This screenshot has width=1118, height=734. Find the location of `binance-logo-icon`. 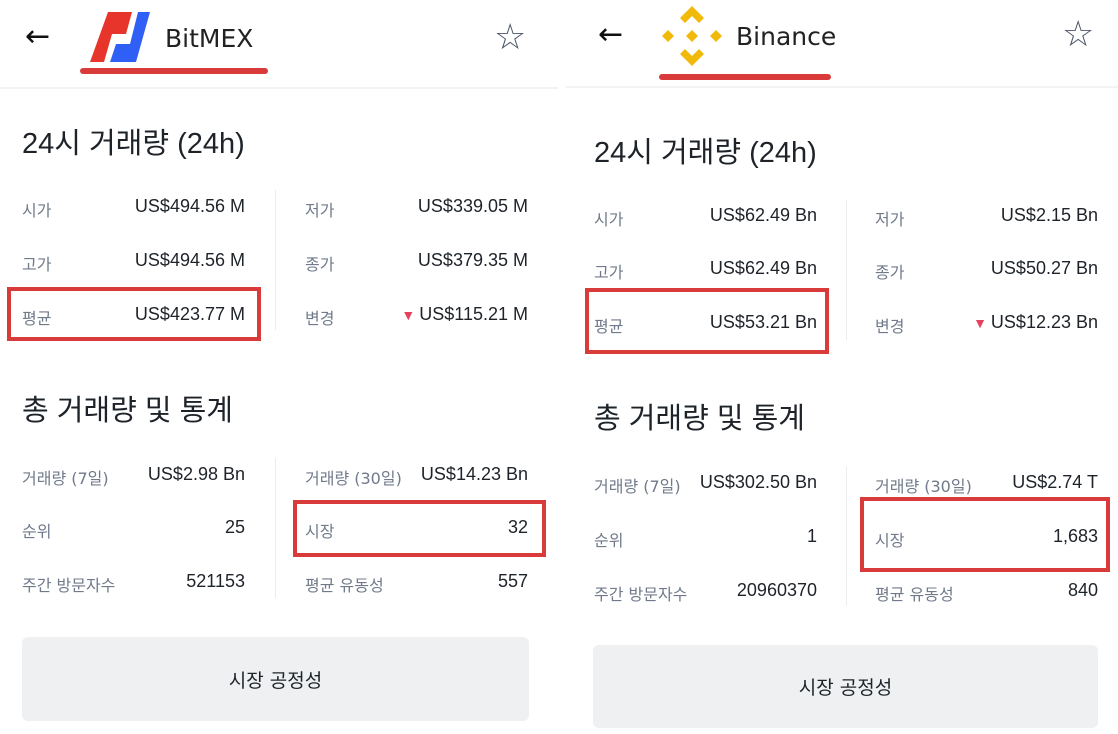

binance-logo-icon is located at coordinates (692, 36).